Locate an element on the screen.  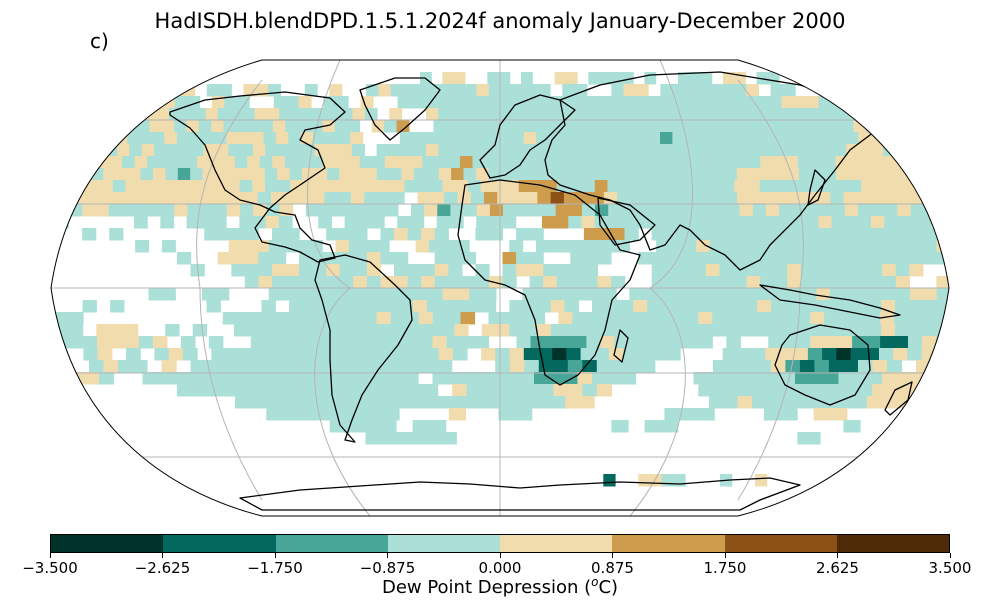
colorbar-segment is located at coordinates (892, 543).